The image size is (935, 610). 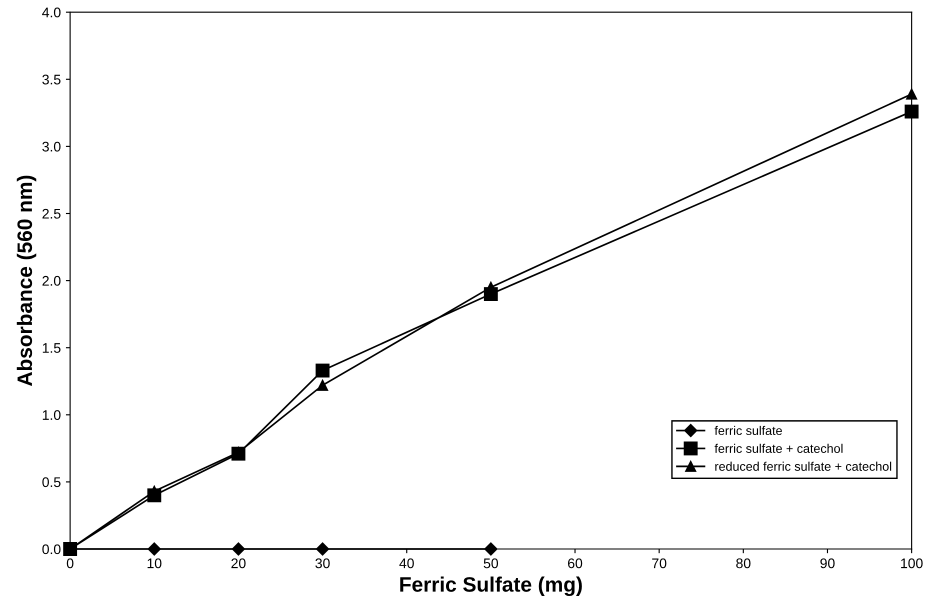 What do you see at coordinates (51, 348) in the screenshot?
I see `y-tick-label: 1.5` at bounding box center [51, 348].